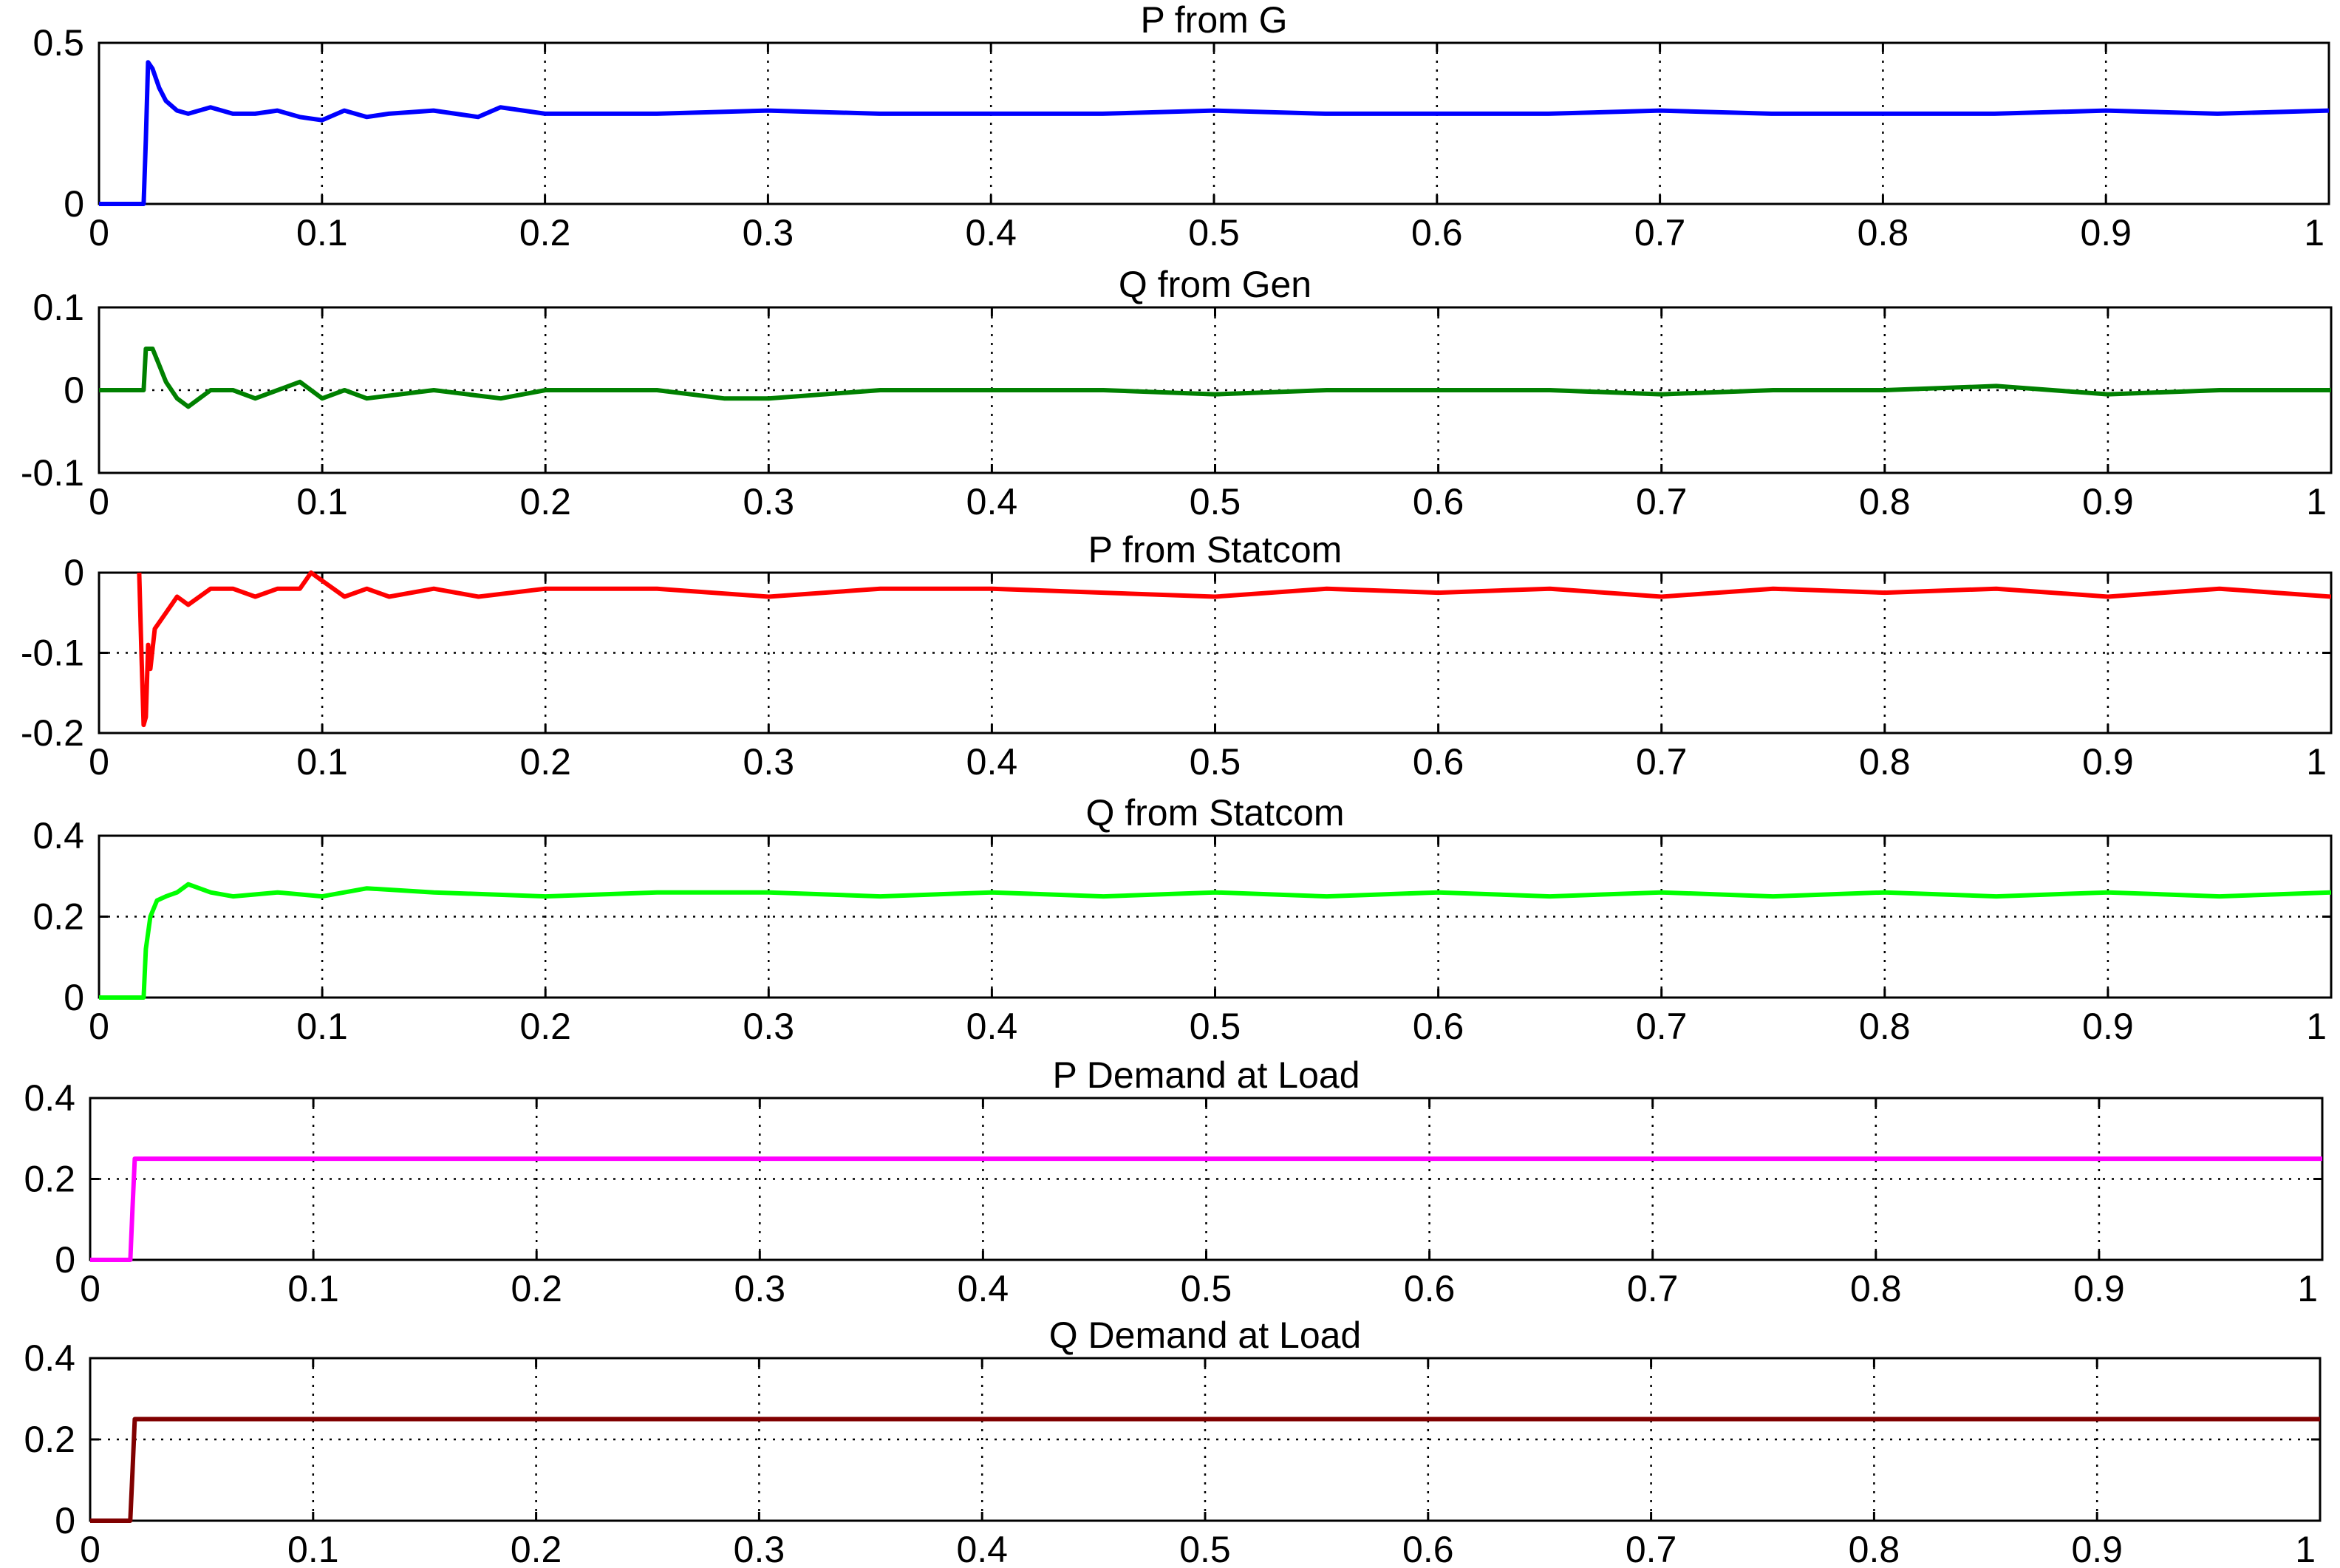 The width and height of the screenshot is (2340, 1568). Describe the element at coordinates (59, 43) in the screenshot. I see `y-tick-label: 0.5` at that location.